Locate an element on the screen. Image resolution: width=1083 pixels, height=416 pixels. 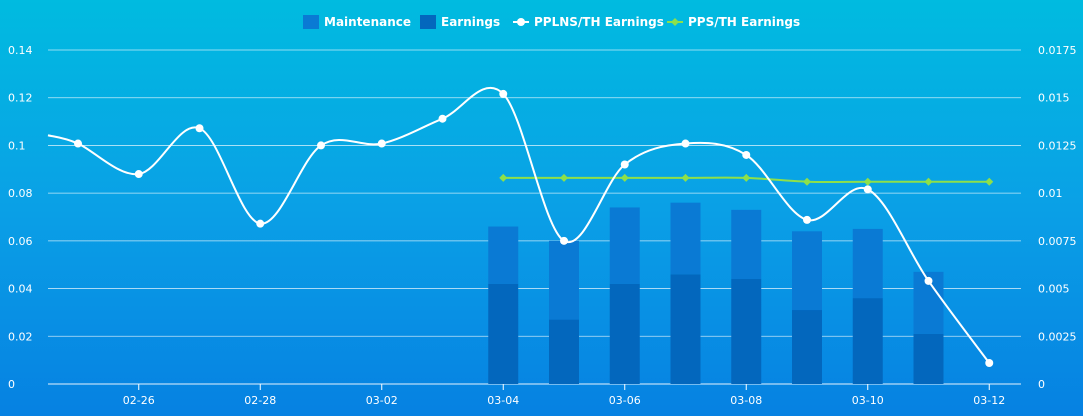
legend-item-pps: PPS/TH Earnings is located at coordinates (733, 22).